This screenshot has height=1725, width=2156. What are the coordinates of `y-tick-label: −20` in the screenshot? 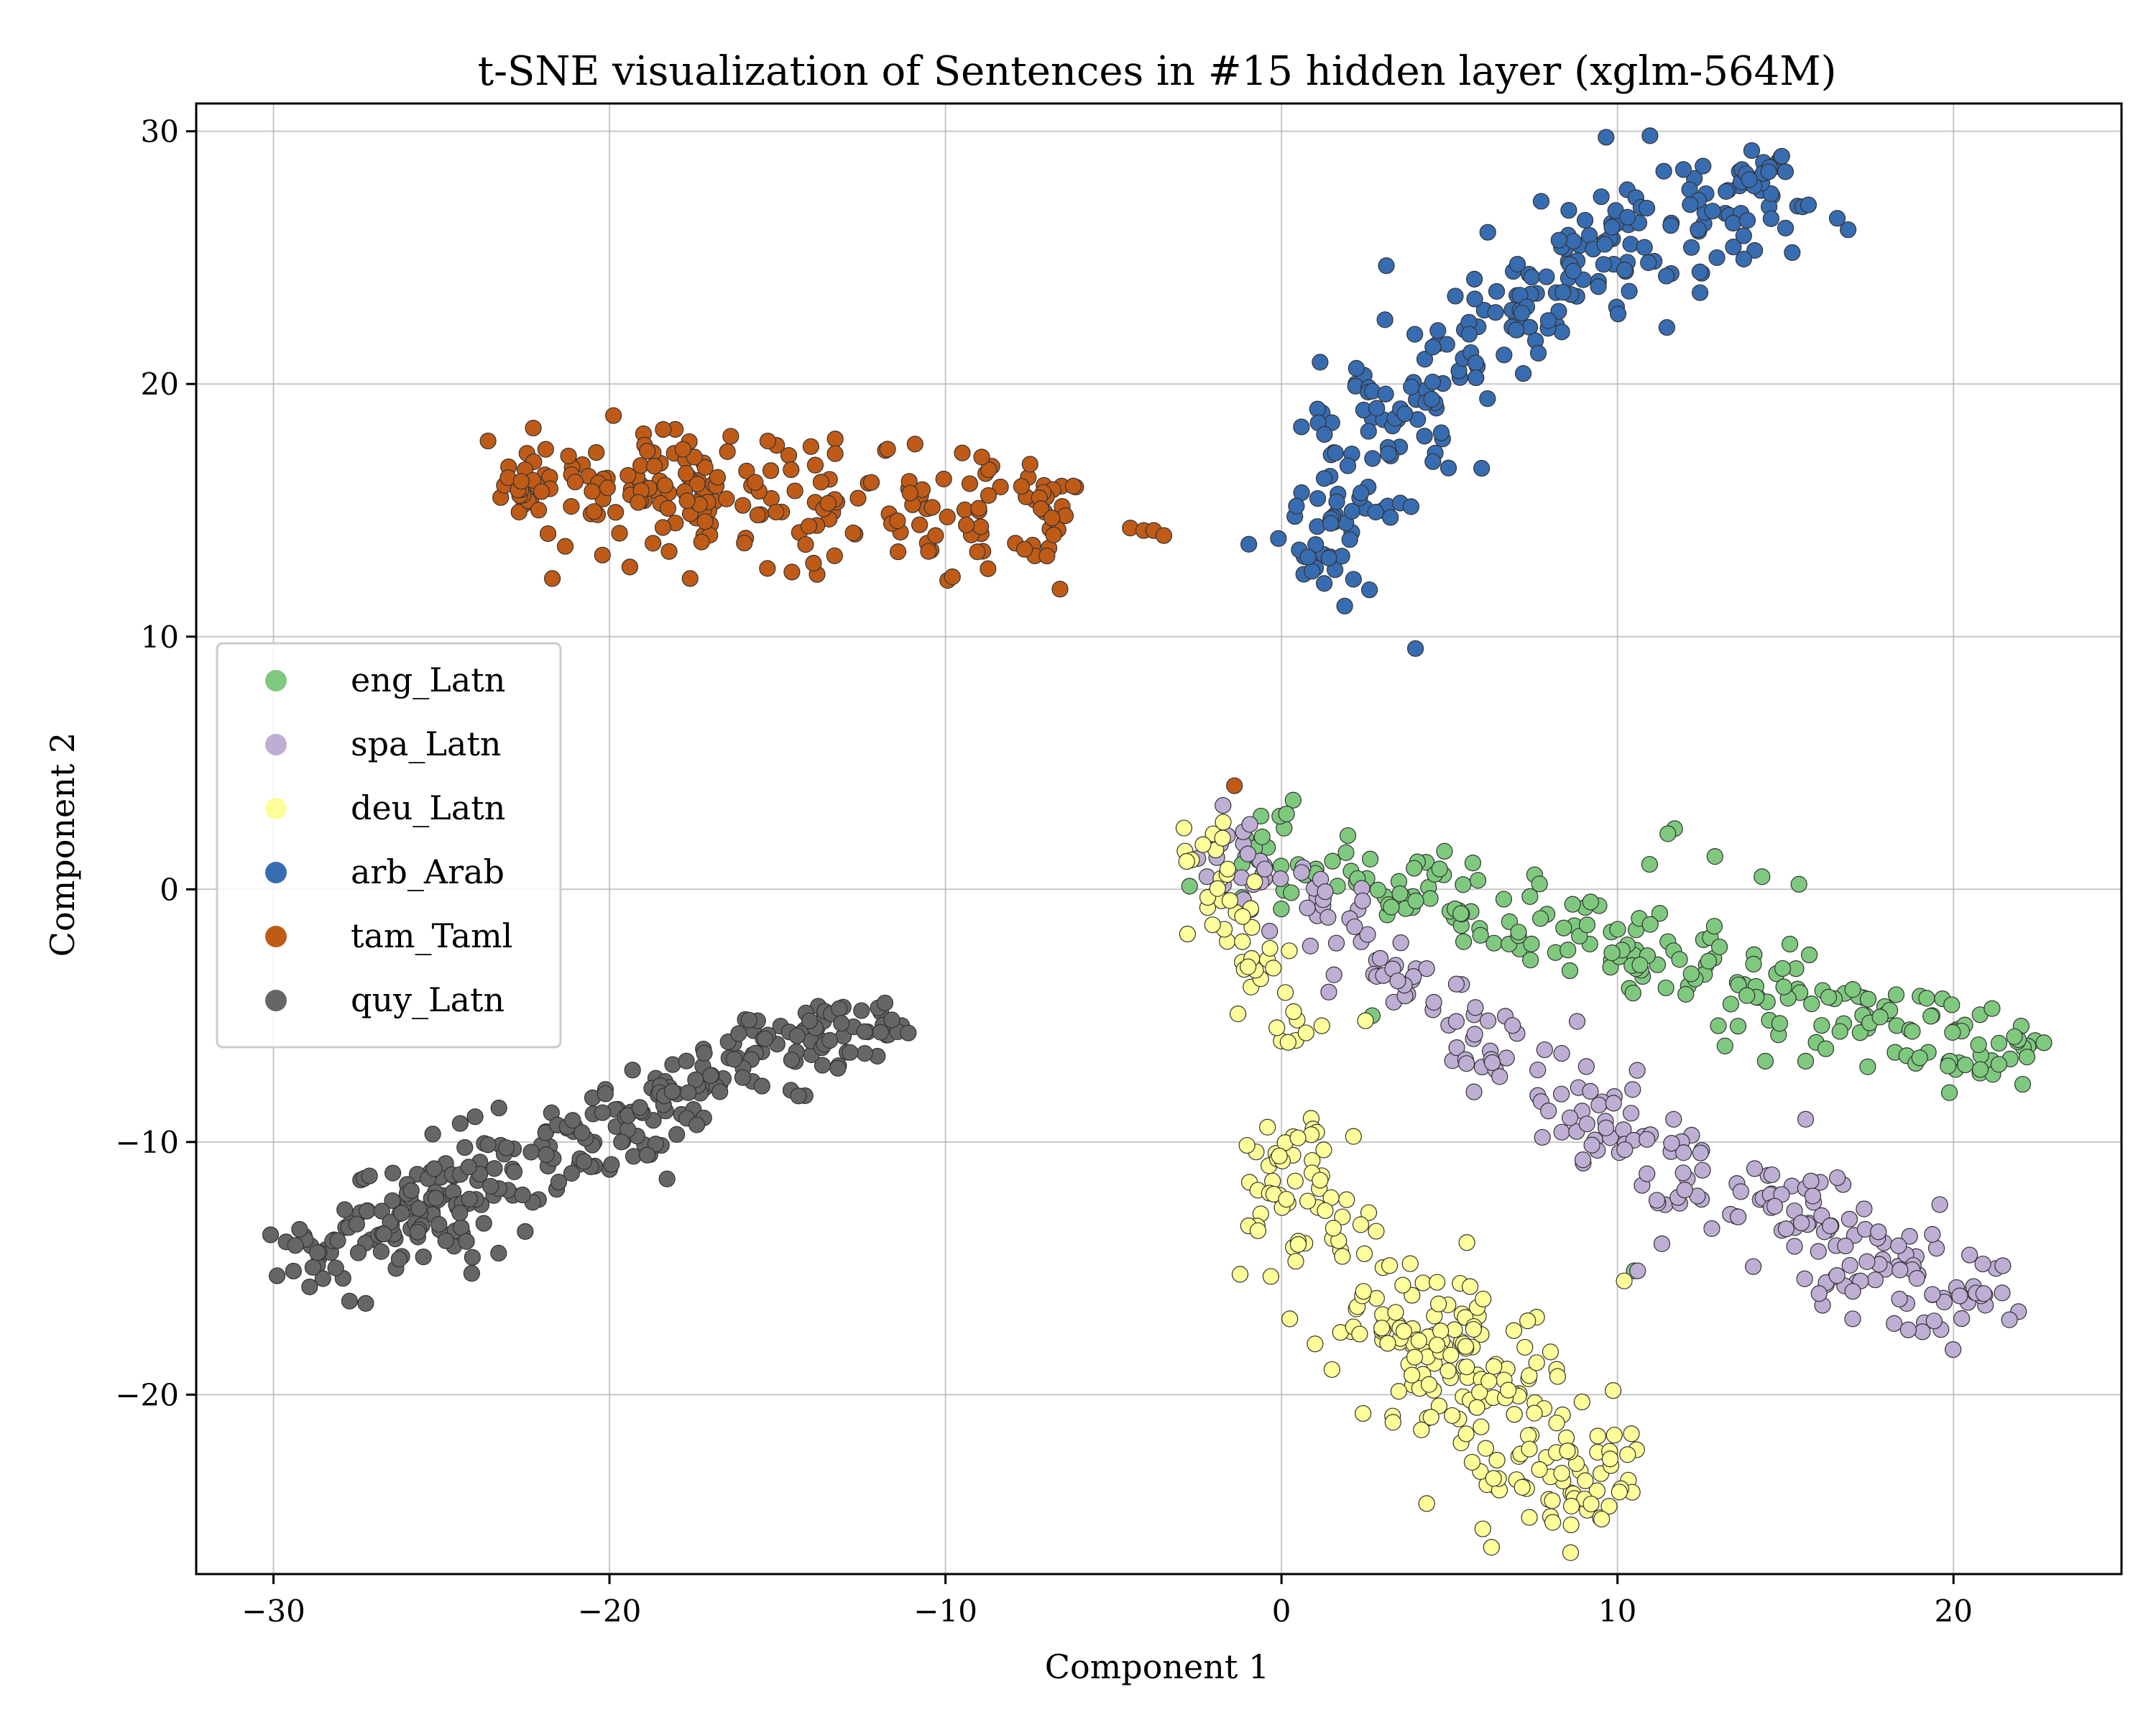 It's located at (147, 1394).